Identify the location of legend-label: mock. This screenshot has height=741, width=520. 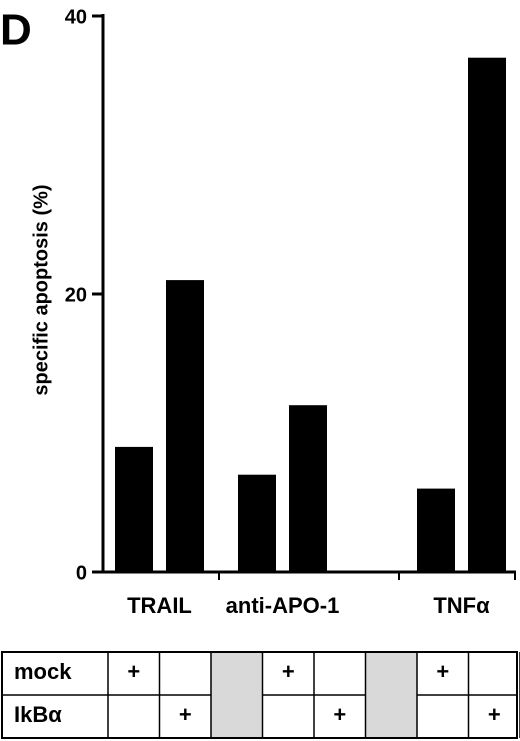
(43, 671).